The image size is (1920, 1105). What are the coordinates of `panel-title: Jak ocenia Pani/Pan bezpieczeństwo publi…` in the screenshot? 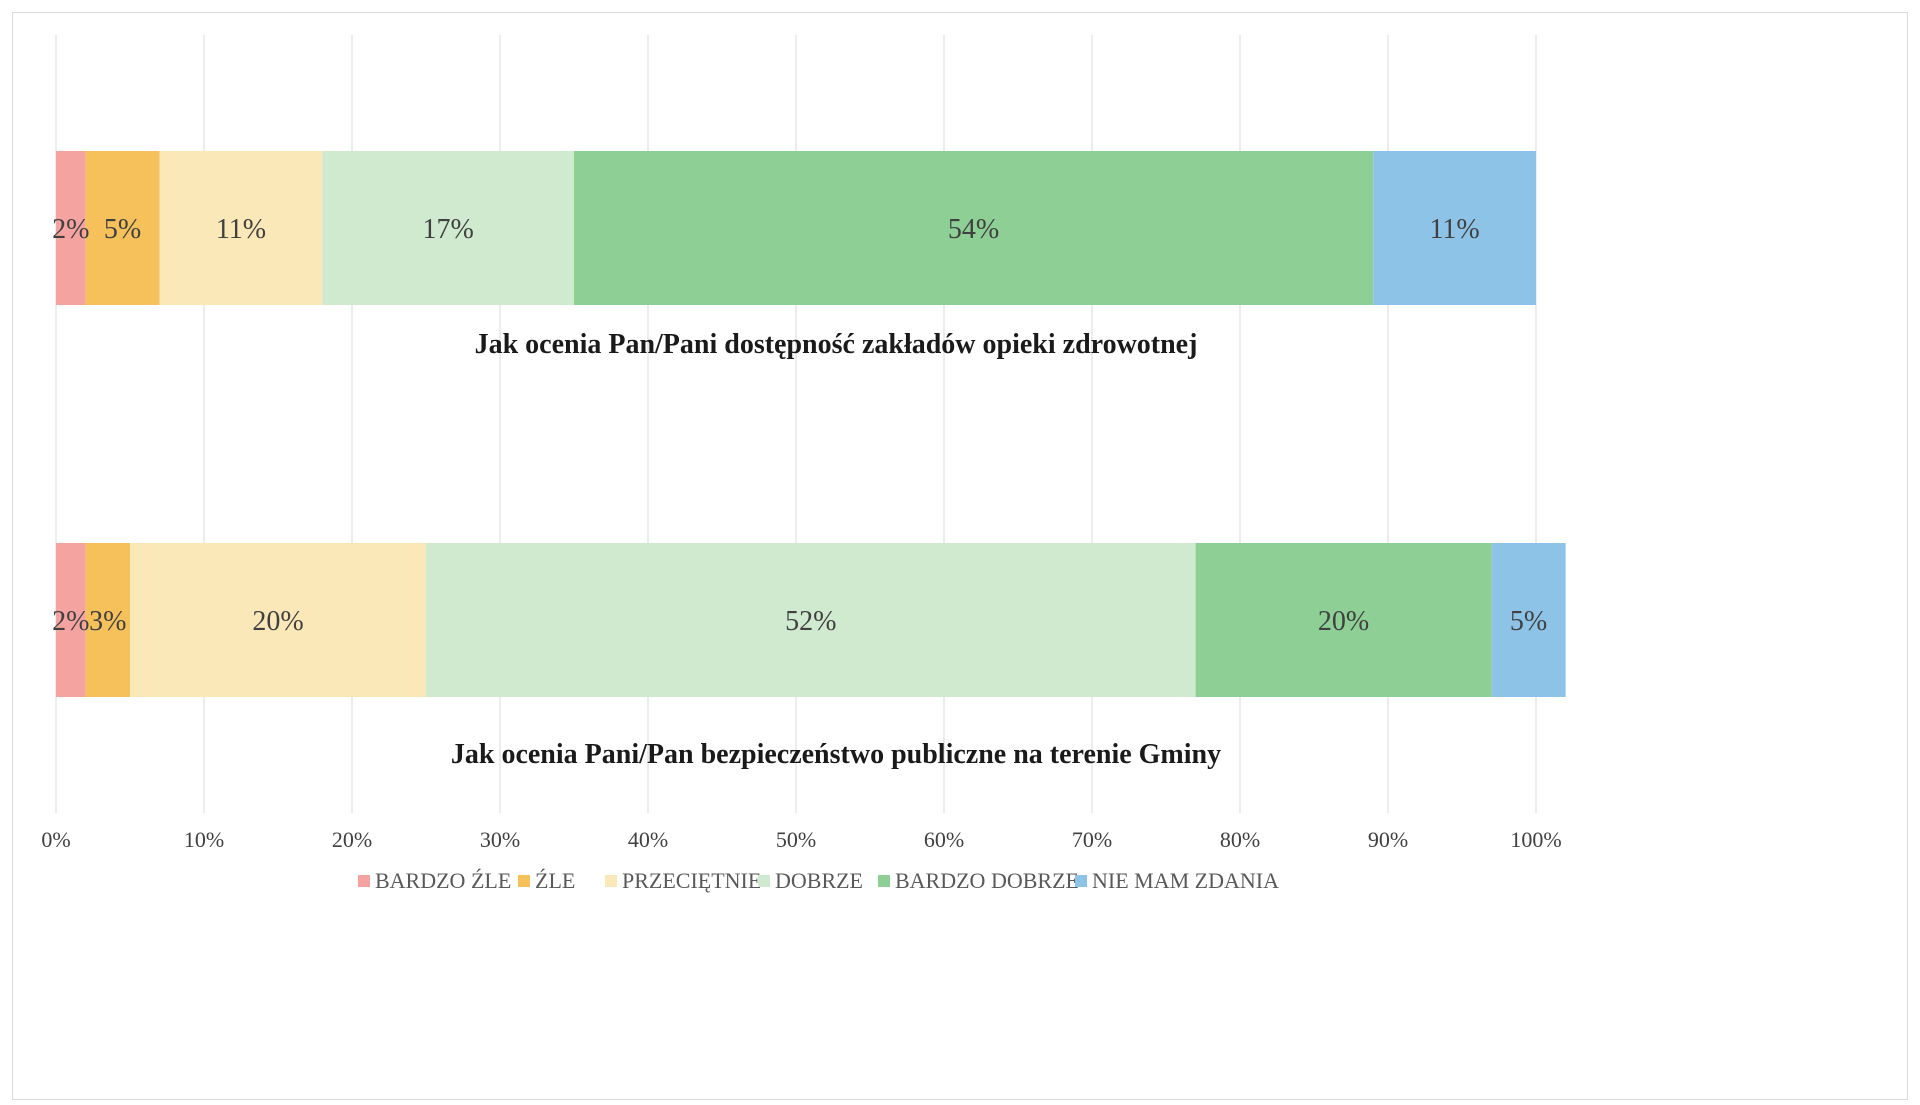 It's located at (836, 754).